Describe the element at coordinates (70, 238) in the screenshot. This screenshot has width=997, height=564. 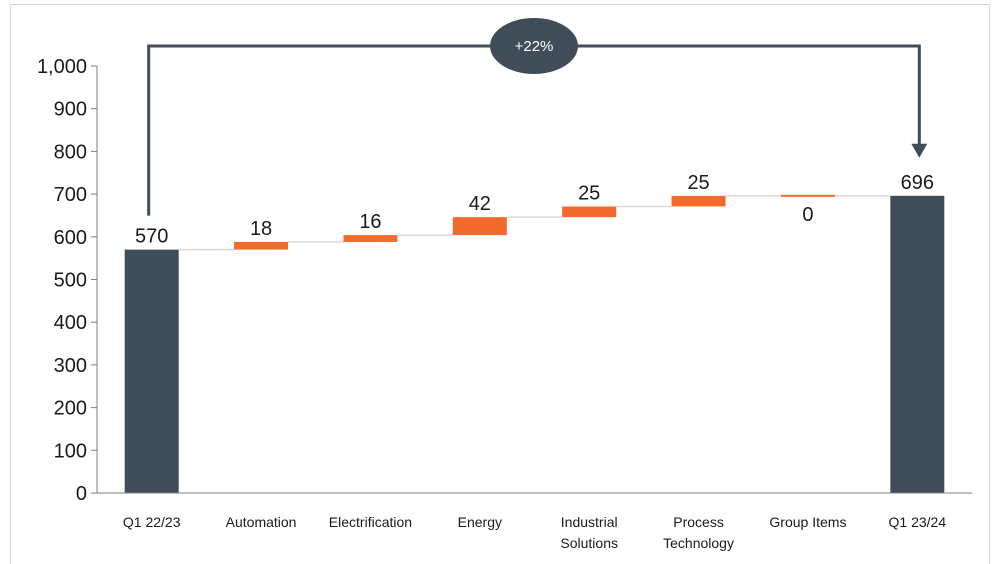
I see `y-tick-label: 600` at that location.